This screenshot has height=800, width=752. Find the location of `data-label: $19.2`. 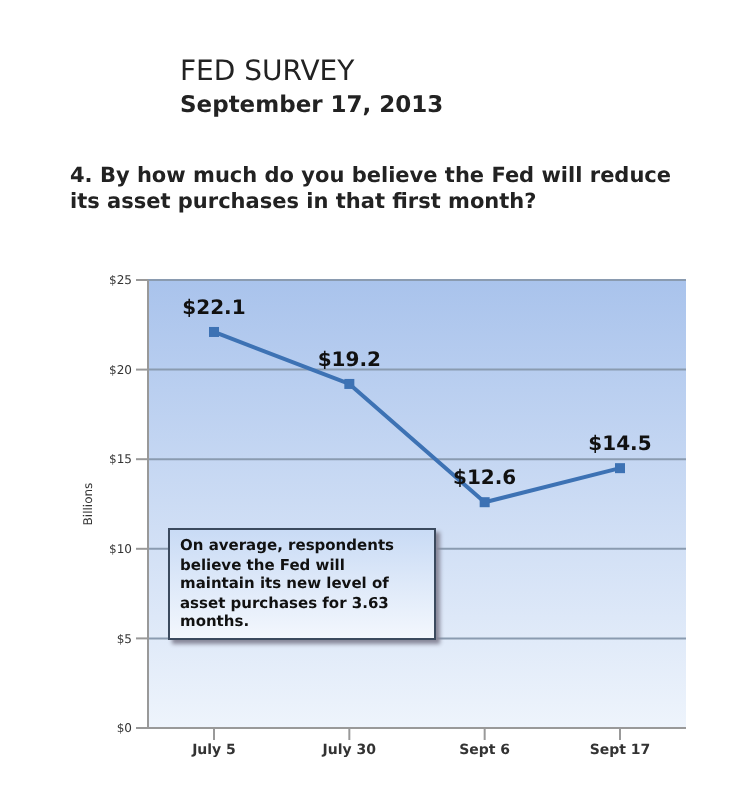

data-label: $19.2 is located at coordinates (349, 360).